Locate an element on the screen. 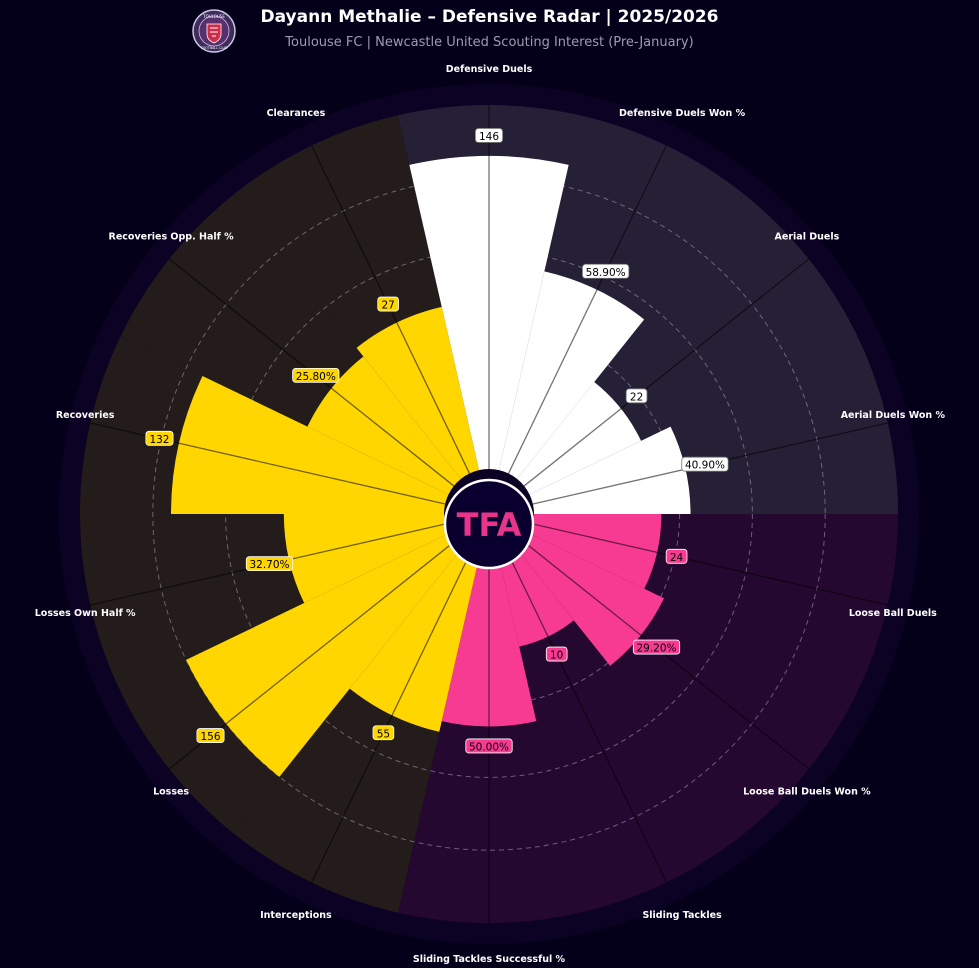 This screenshot has height=968, width=979. value-label-text: 10 is located at coordinates (556, 656).